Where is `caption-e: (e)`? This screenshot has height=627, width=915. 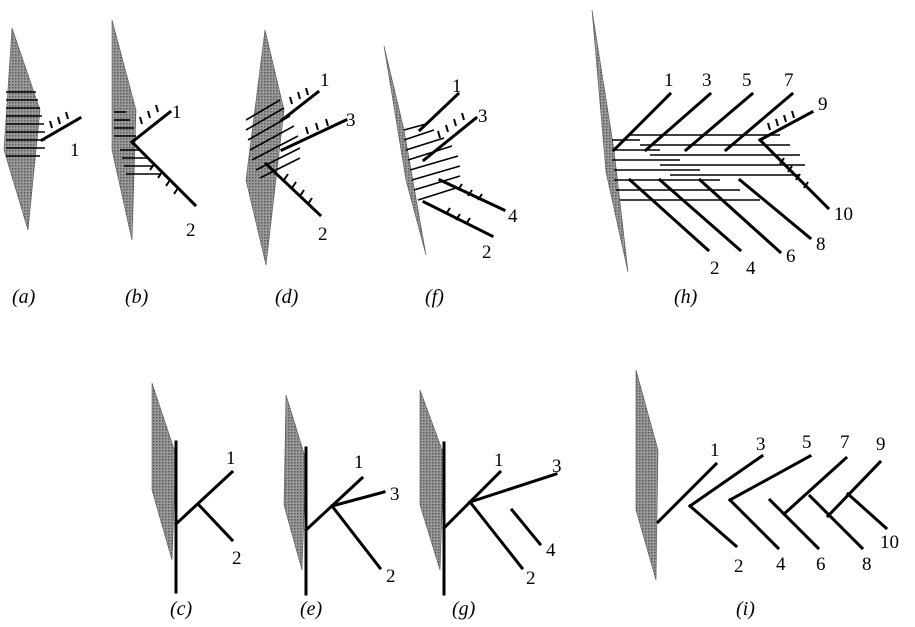
caption-e: (e) is located at coordinates (311, 609).